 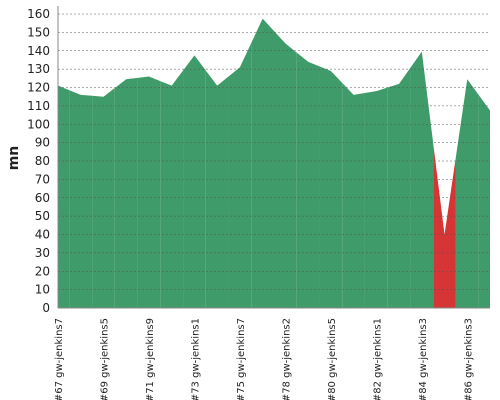 What do you see at coordinates (286, 359) in the screenshot?
I see `x-tick-label: #78 gw-jenkins2` at bounding box center [286, 359].